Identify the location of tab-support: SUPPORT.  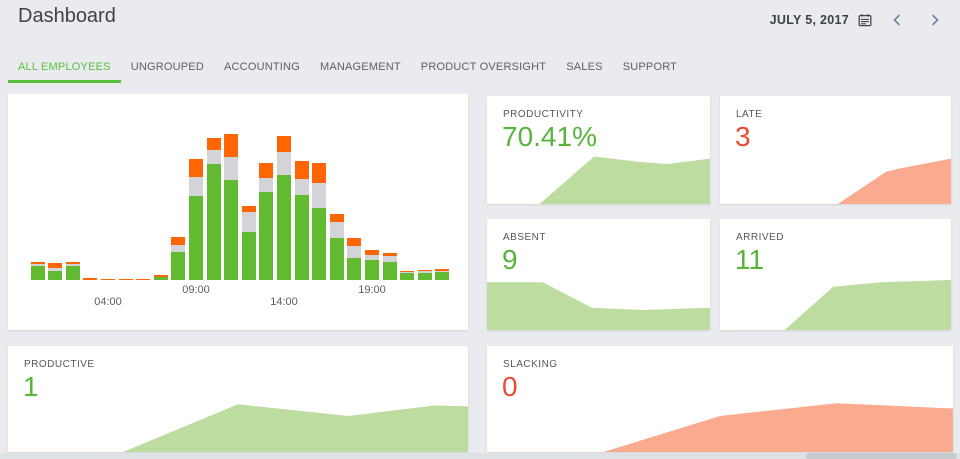
(650, 67).